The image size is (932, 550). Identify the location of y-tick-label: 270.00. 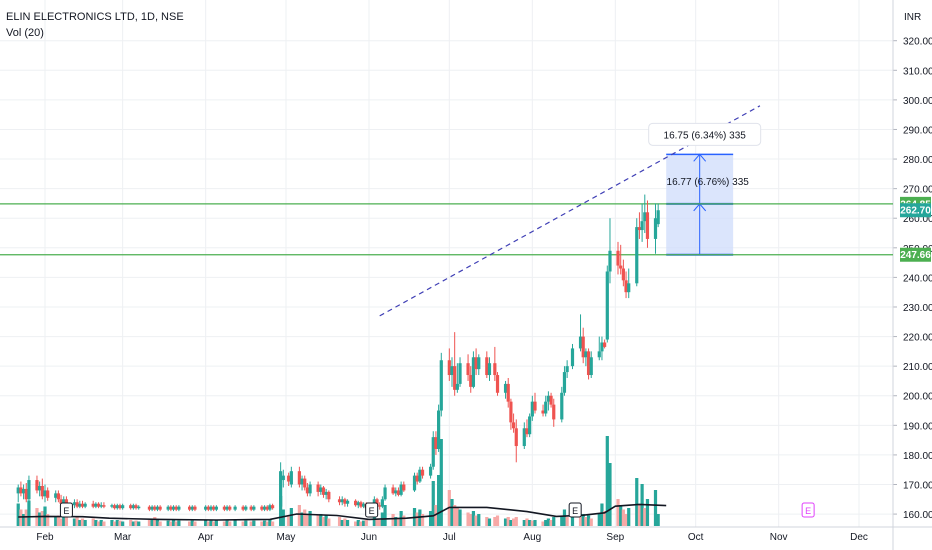
(917, 190).